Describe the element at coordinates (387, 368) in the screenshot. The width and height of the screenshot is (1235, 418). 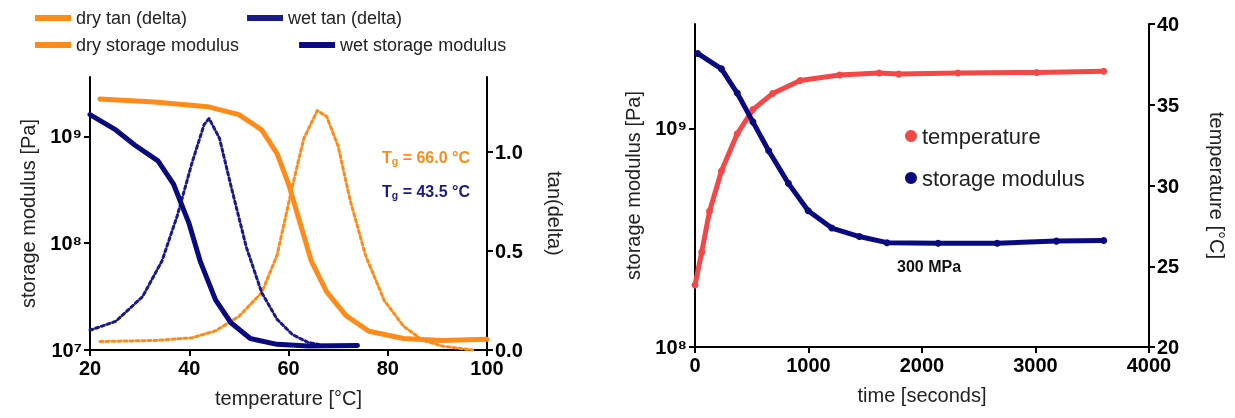
I see `x-tick-label: 80` at that location.